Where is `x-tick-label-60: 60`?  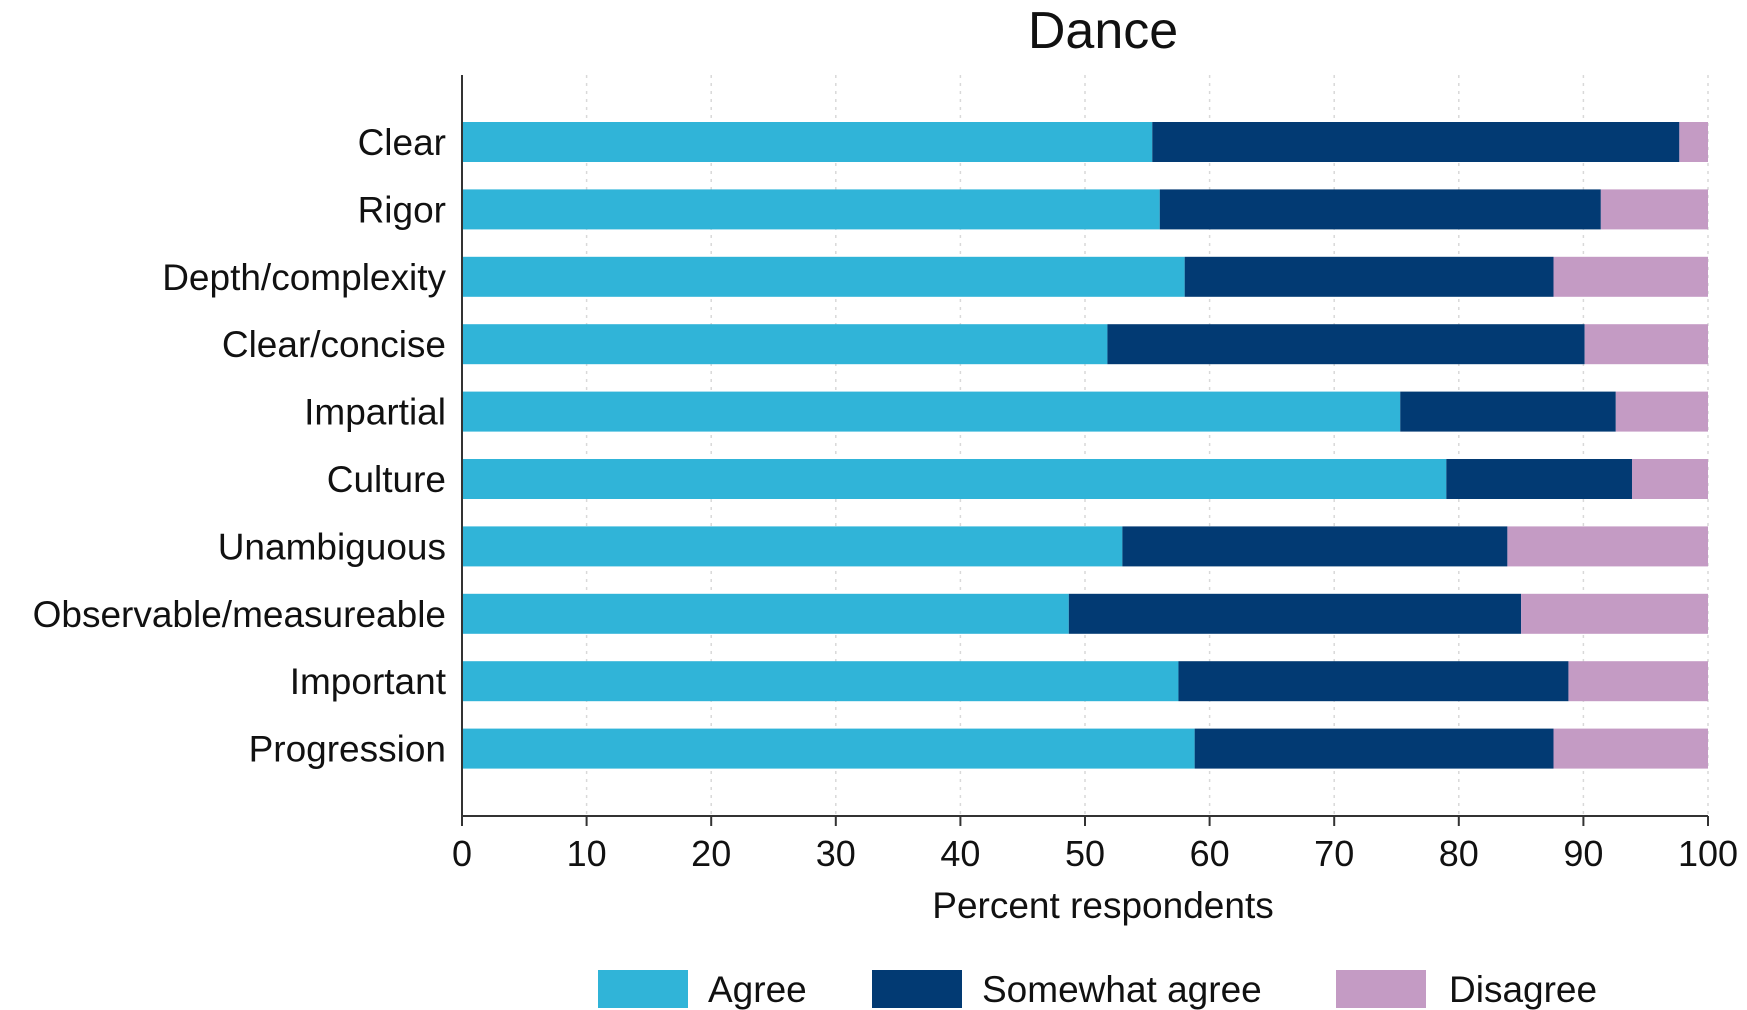 x-tick-label-60: 60 is located at coordinates (1210, 853).